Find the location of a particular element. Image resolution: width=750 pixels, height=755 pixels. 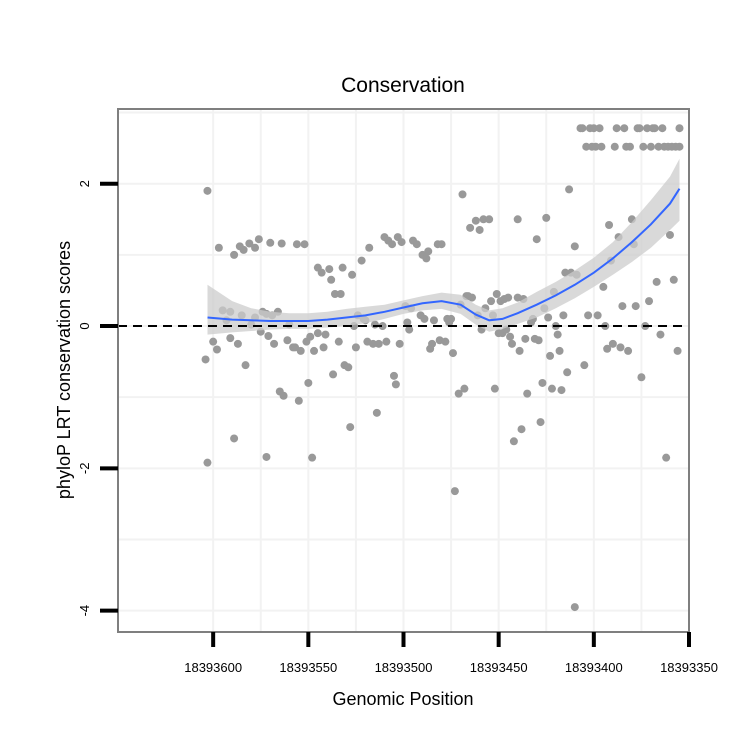

y-tick-label: 2 is located at coordinates (84, 183).